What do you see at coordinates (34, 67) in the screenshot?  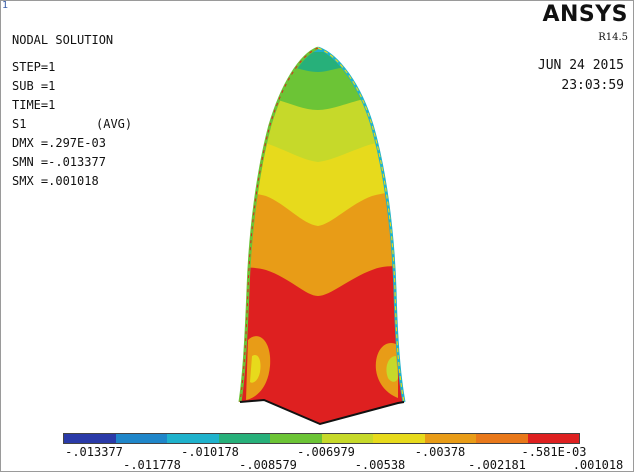 I see `step-info: STEP=1` at bounding box center [34, 67].